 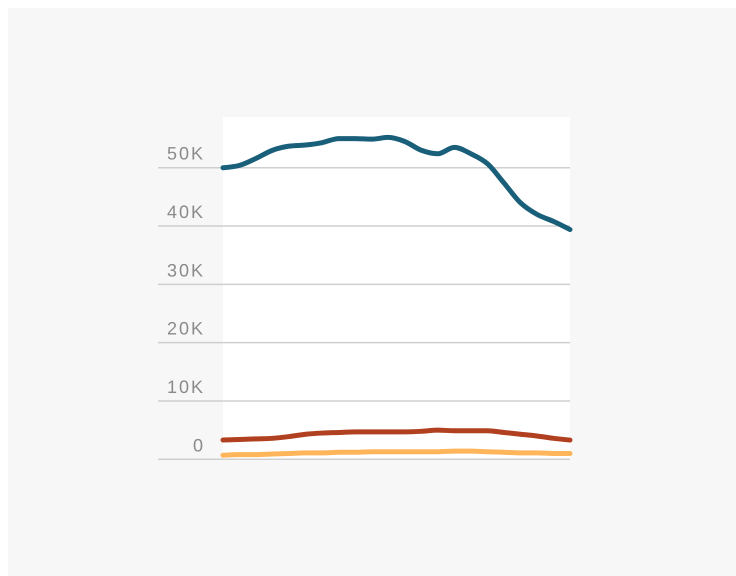 What do you see at coordinates (185, 154) in the screenshot?
I see `y-tick-label: 50K` at bounding box center [185, 154].